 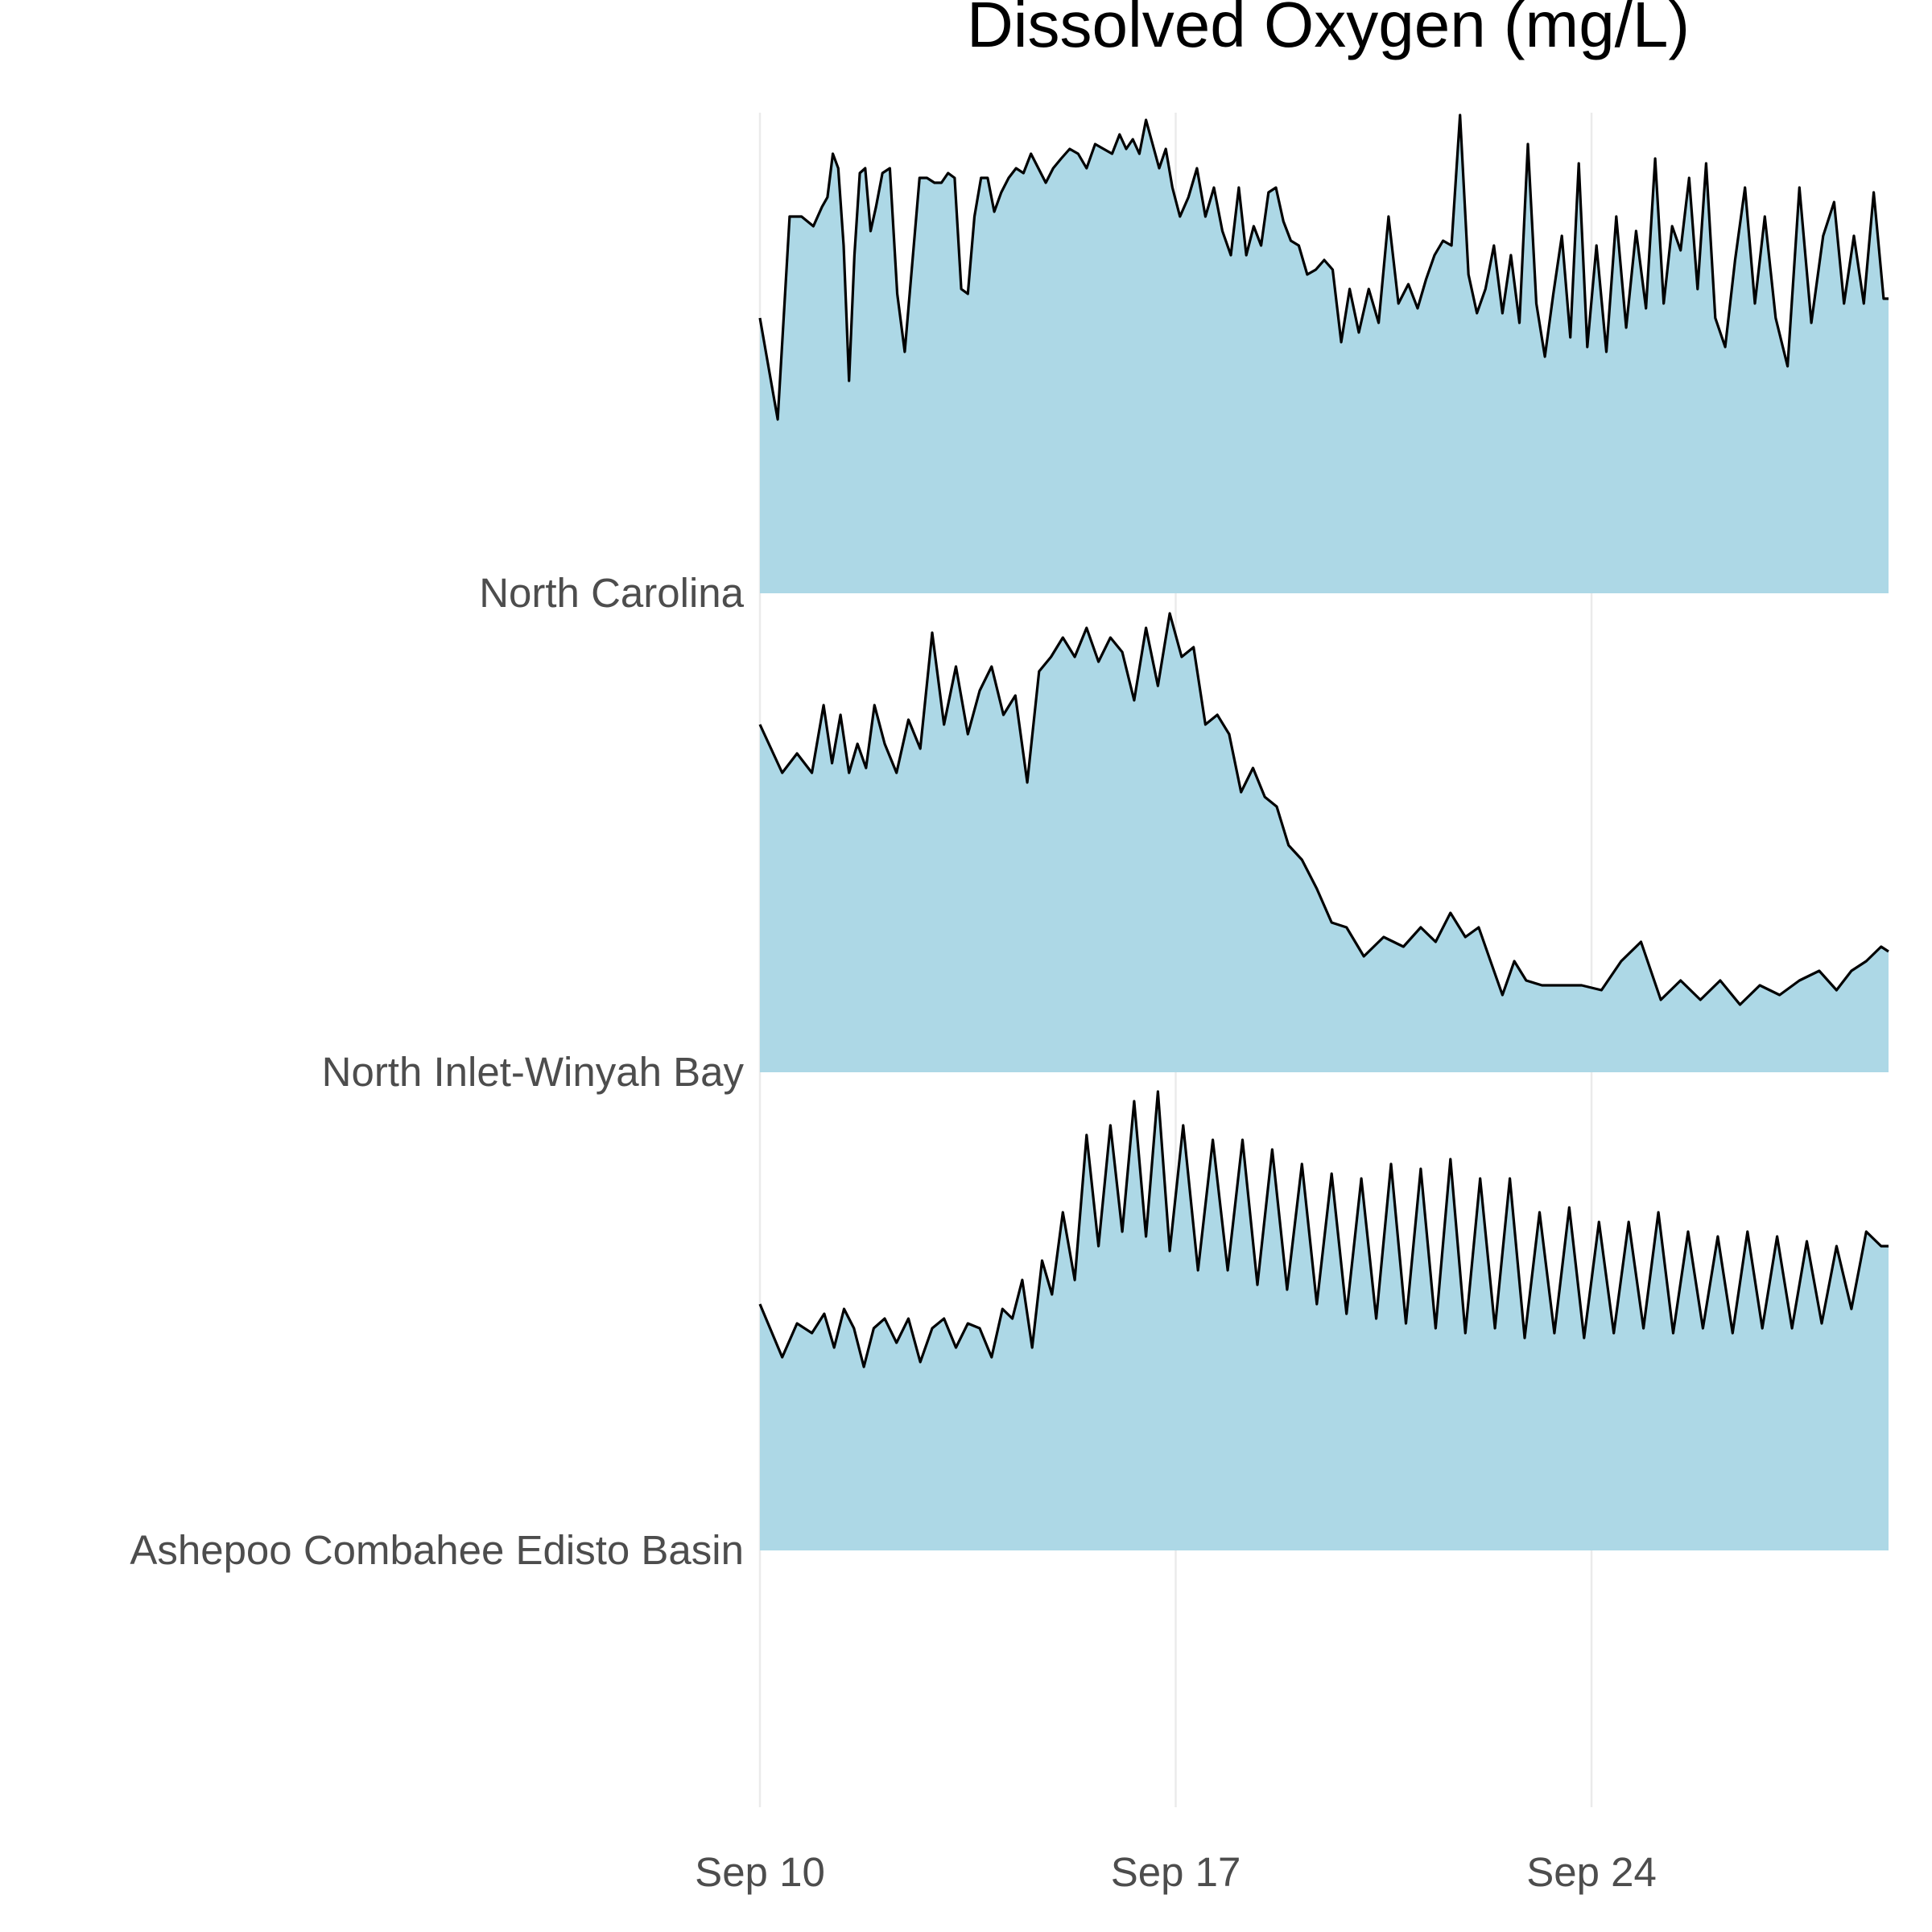 I want to click on x-tick-label: Sep 10, so click(x=760, y=1872).